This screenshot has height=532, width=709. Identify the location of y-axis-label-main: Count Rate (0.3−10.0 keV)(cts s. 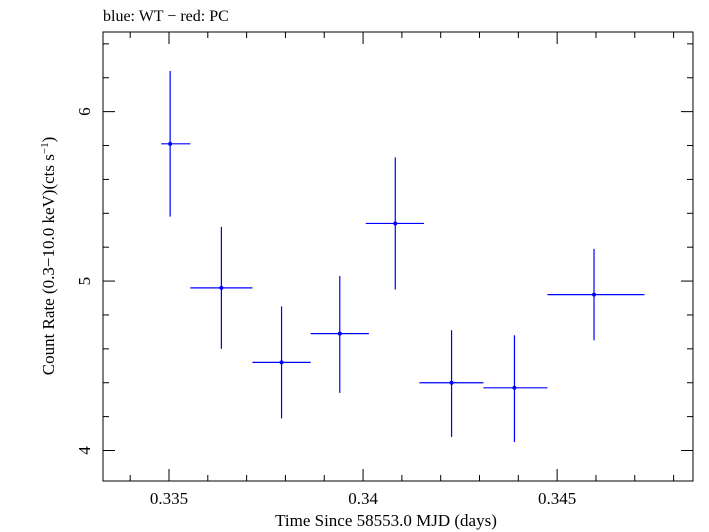
(48, 264).